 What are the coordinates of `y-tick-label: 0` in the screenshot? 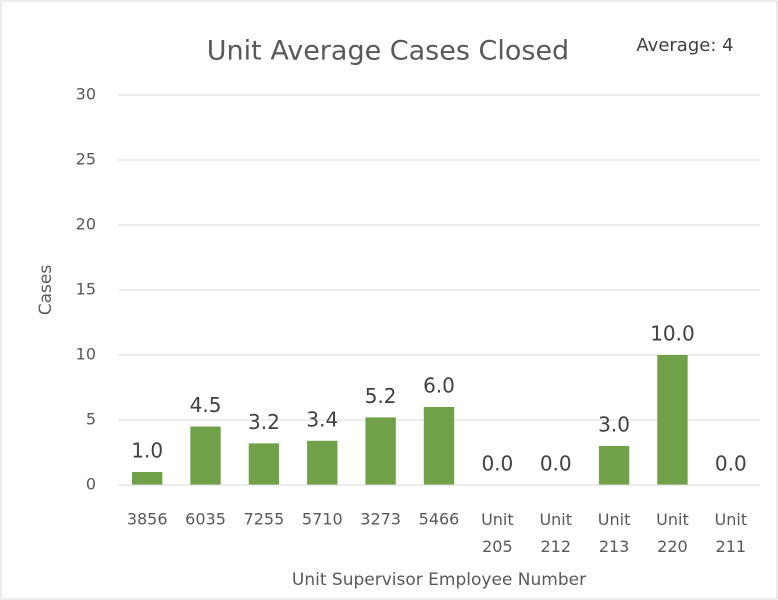 It's located at (91, 484).